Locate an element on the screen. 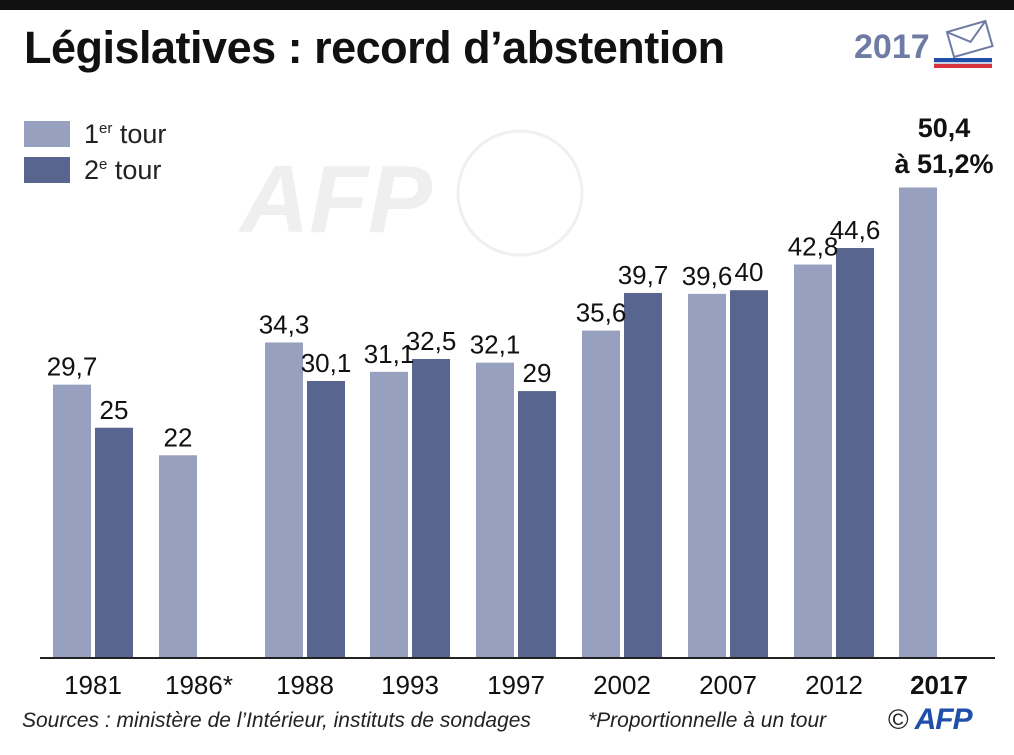 This screenshot has height=755, width=1014. afp-watermark: AFP is located at coordinates (411, 193).